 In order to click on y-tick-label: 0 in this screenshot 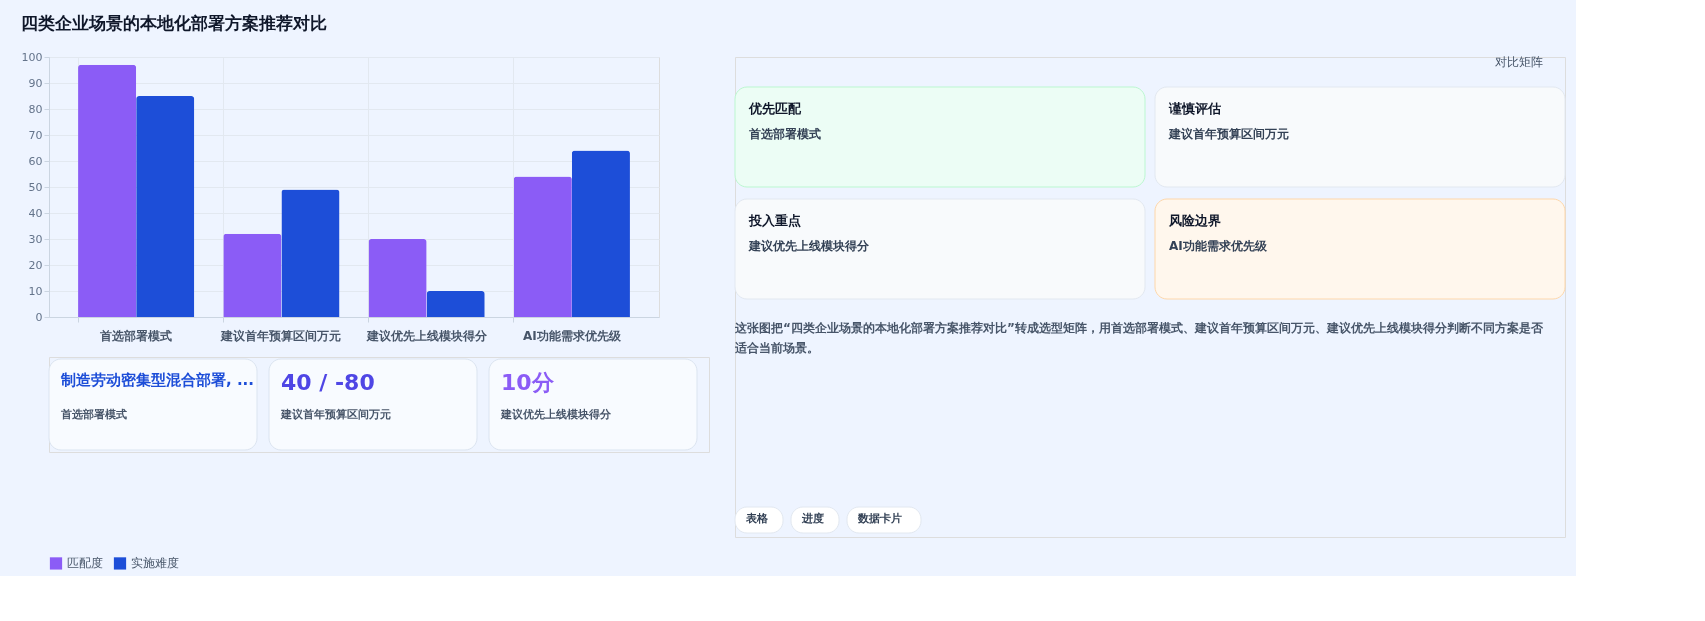, I will do `click(39, 317)`.